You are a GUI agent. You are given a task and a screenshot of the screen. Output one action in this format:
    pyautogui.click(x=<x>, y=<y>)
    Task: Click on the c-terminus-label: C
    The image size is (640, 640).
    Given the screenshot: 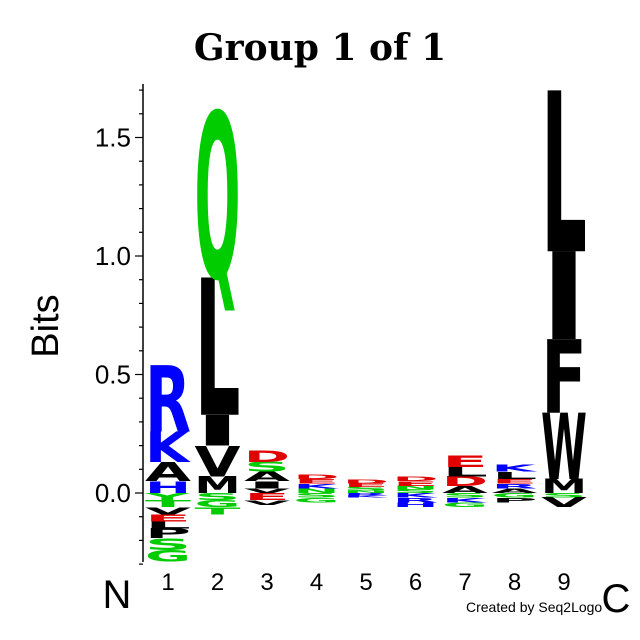 What is the action you would take?
    pyautogui.click(x=616, y=599)
    